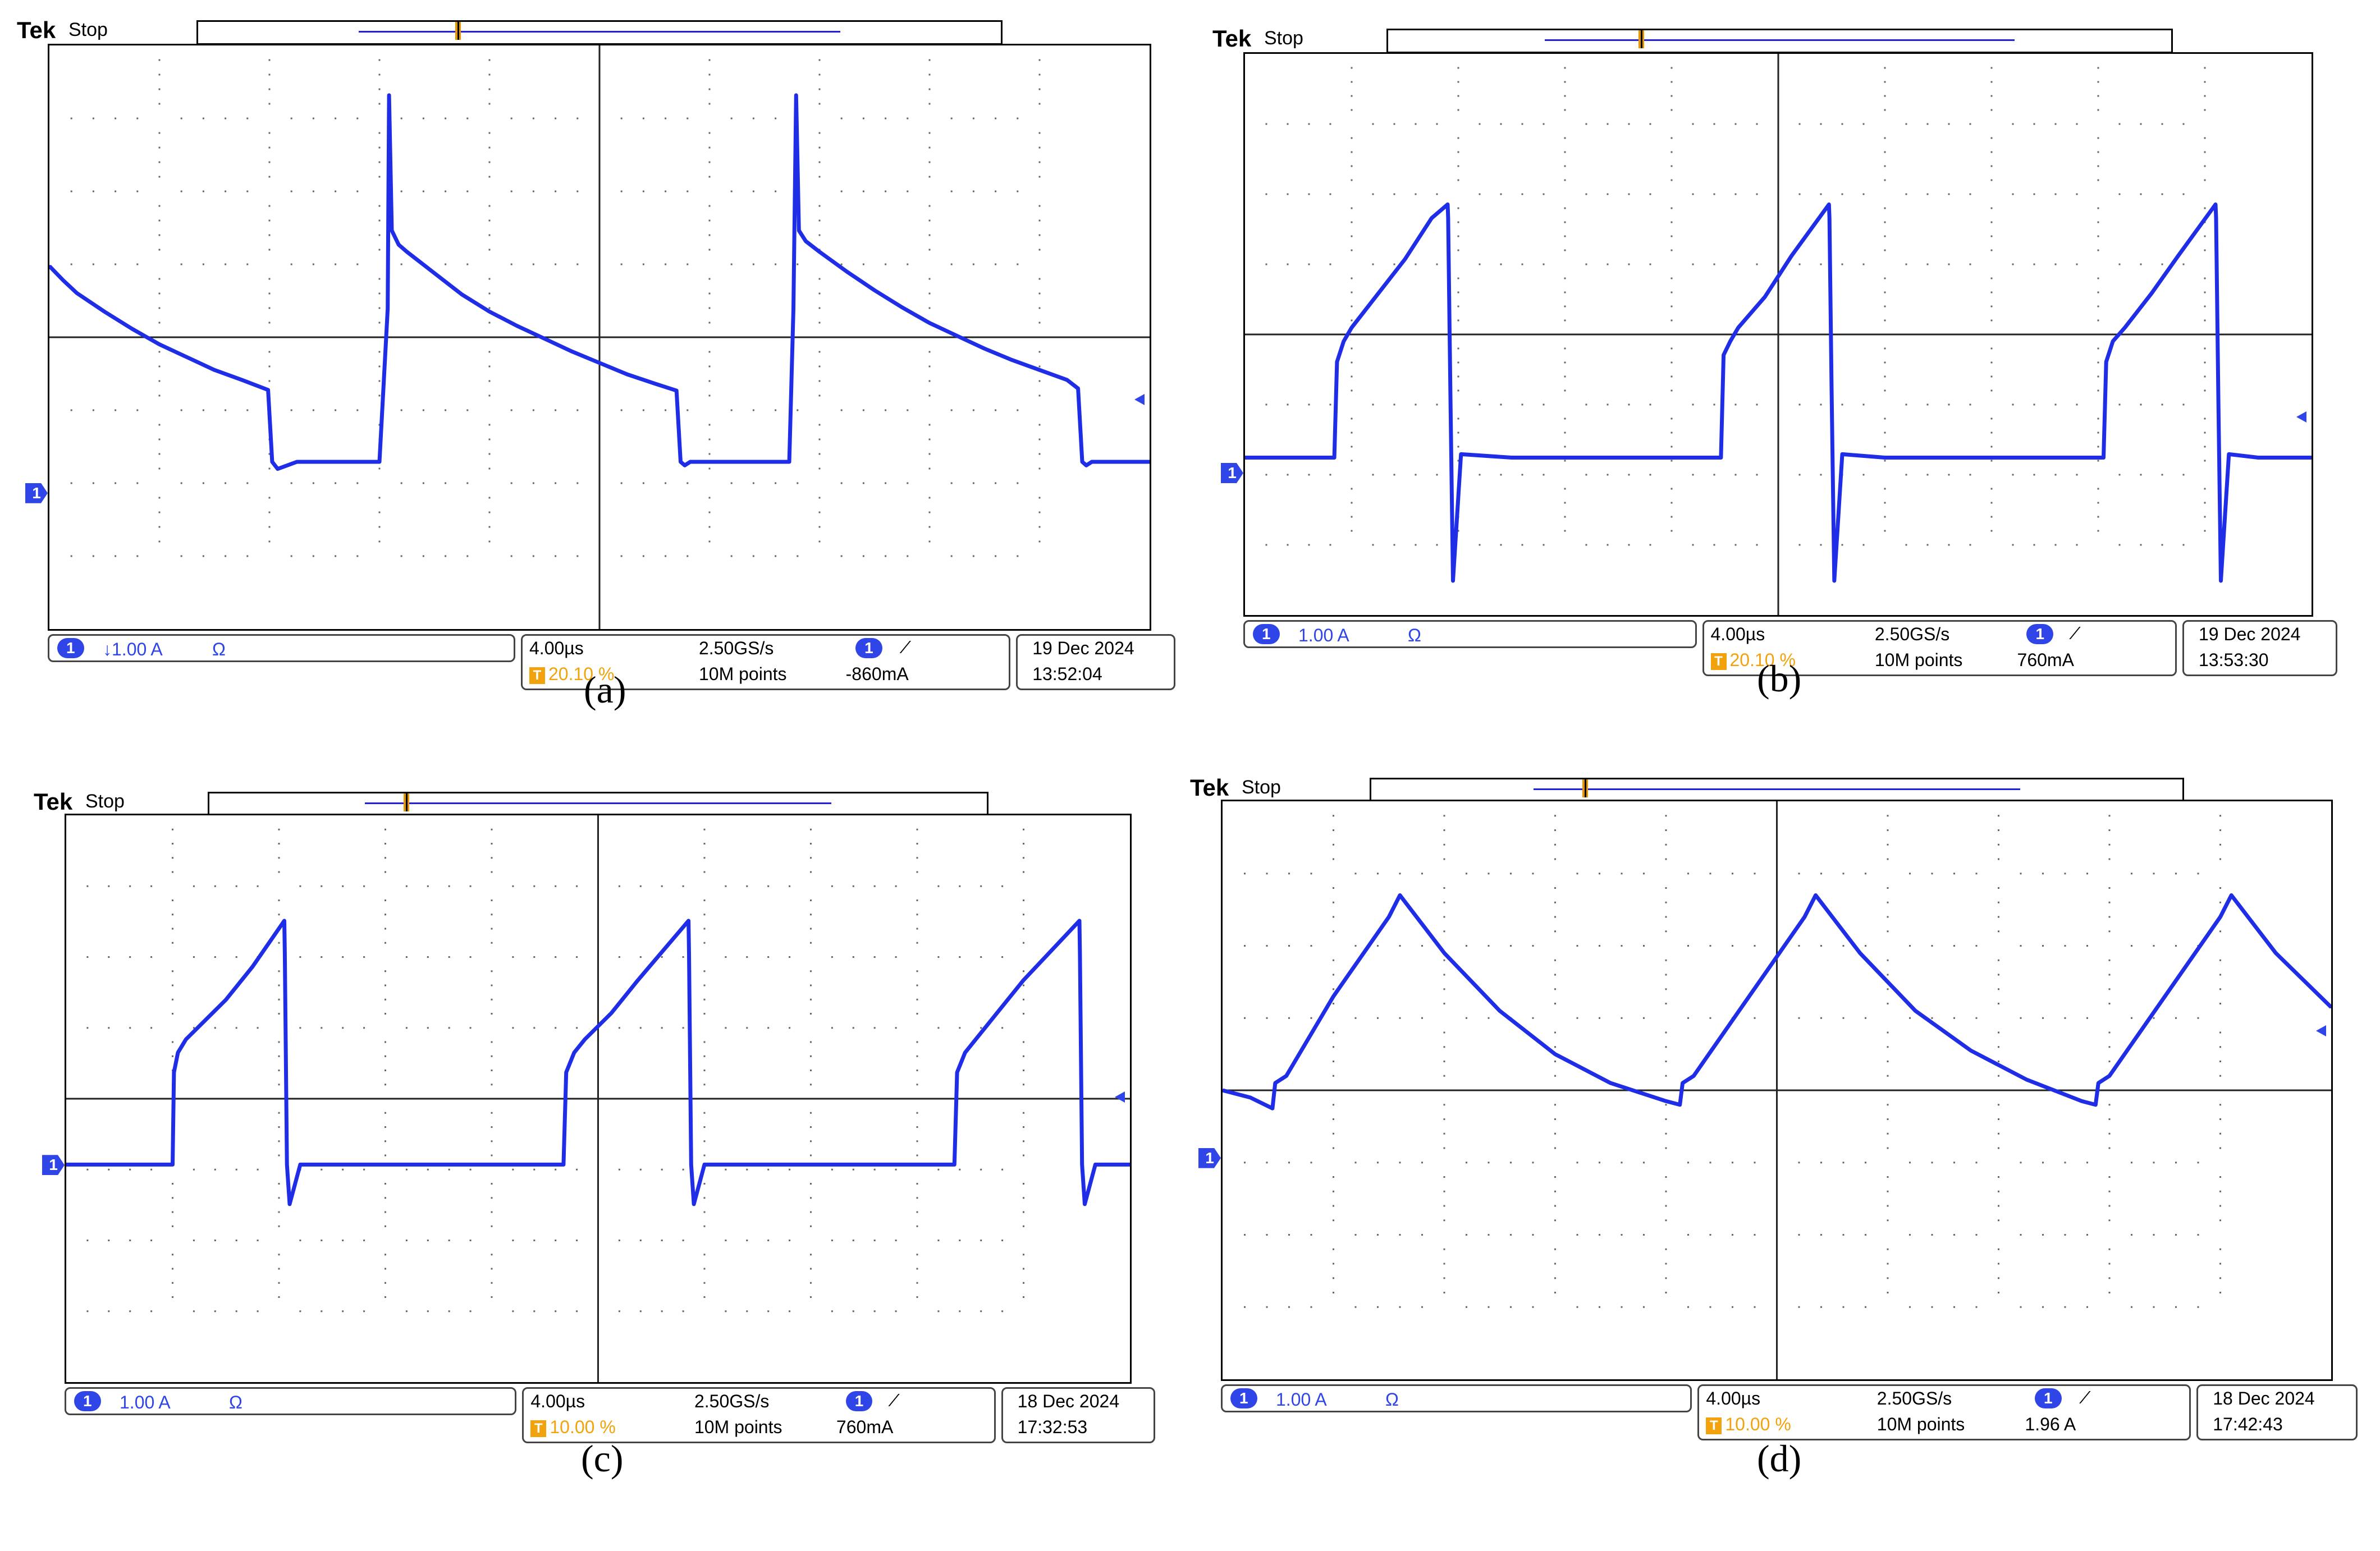 The height and width of the screenshot is (1551, 2380). I want to click on trigger-position: T 20.10 %, so click(572, 674).